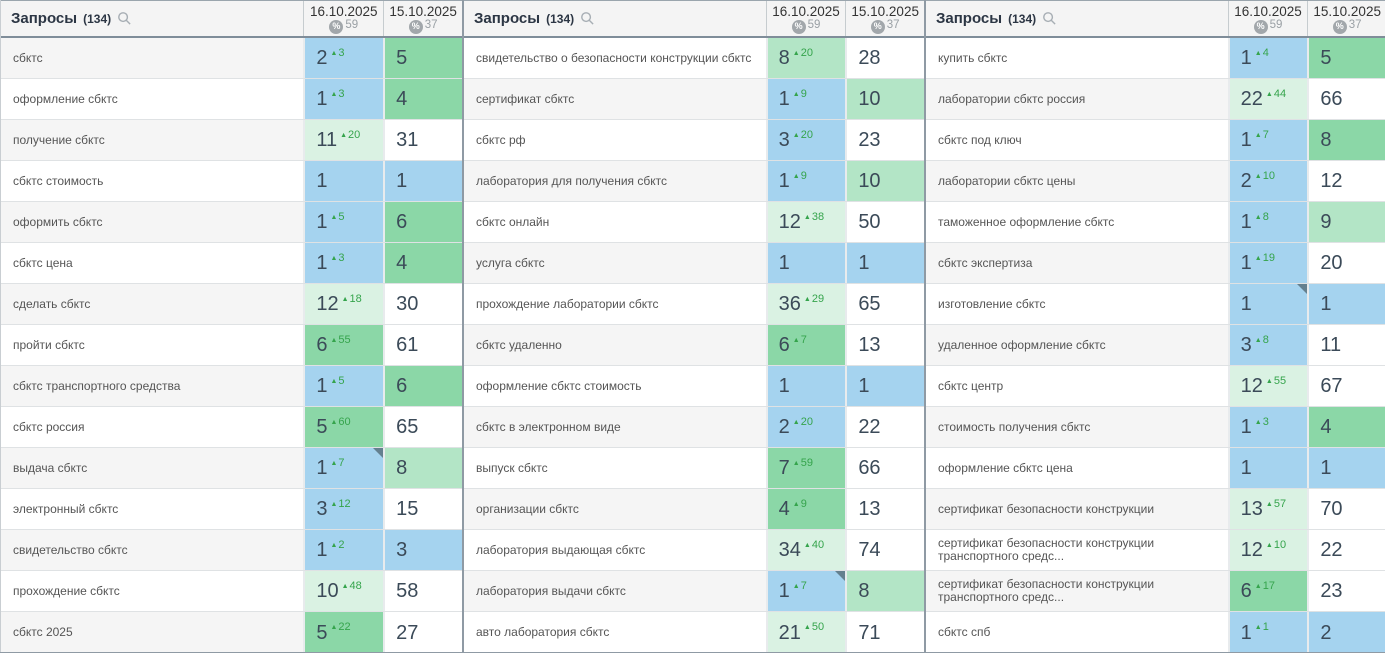 This screenshot has width=1385, height=653. I want to click on query-cell: сбктс стоимость, so click(58, 180).